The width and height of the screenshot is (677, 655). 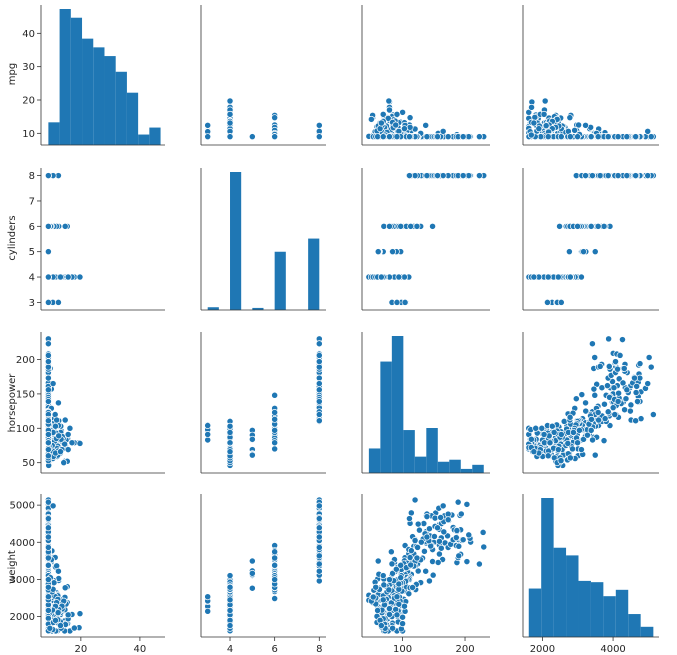 What do you see at coordinates (32, 227) in the screenshot?
I see `ytick-label-cylinders-6: 6` at bounding box center [32, 227].